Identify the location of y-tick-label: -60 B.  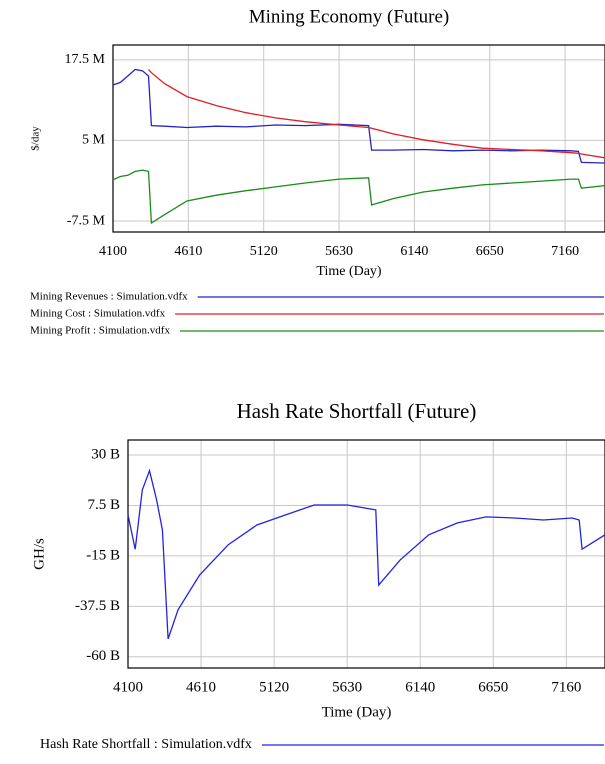
(103, 656).